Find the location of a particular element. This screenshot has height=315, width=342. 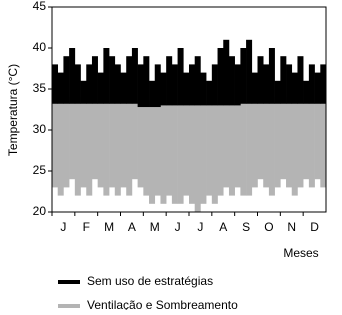

y-tick-label: 40 is located at coordinates (40, 47).